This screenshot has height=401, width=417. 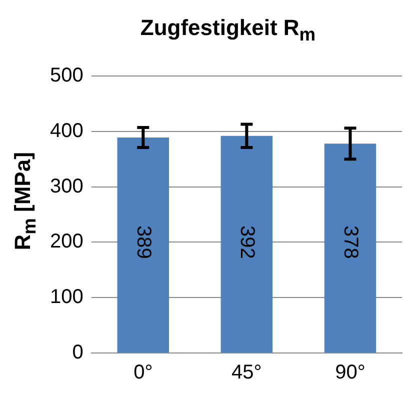 I want to click on y-tick-label: 100, so click(x=67, y=297).